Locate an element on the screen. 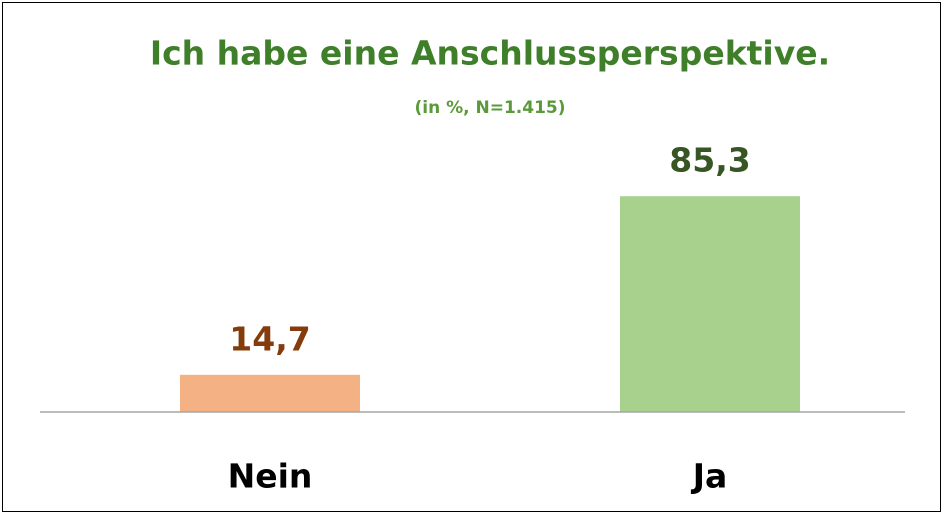 This screenshot has height=515, width=944. value-label: 85,3 is located at coordinates (709, 160).